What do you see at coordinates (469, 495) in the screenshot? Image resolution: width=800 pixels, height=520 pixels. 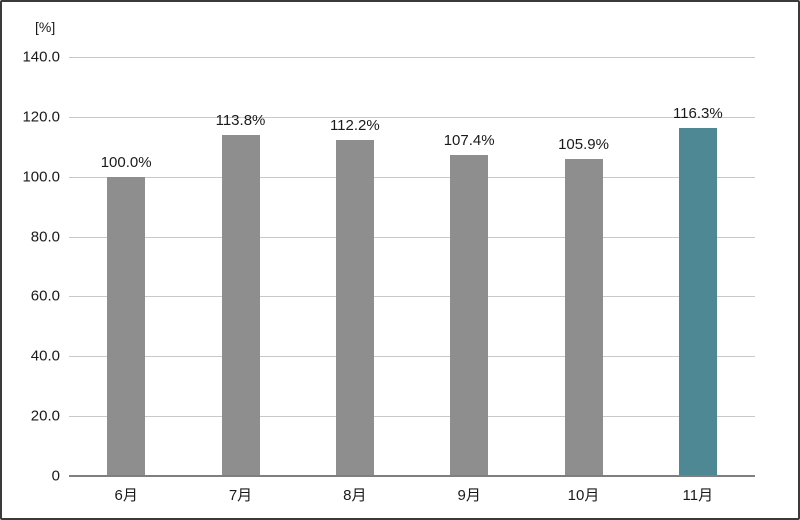 I see `x-axis-label: 9月` at bounding box center [469, 495].